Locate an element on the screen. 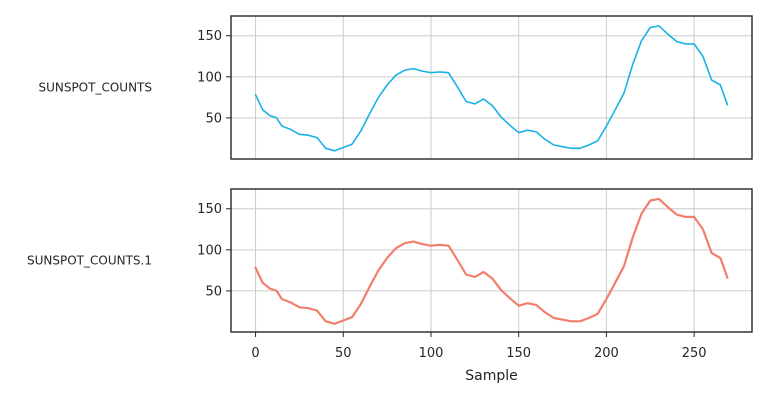  x-axis-label: Sample is located at coordinates (491, 376).